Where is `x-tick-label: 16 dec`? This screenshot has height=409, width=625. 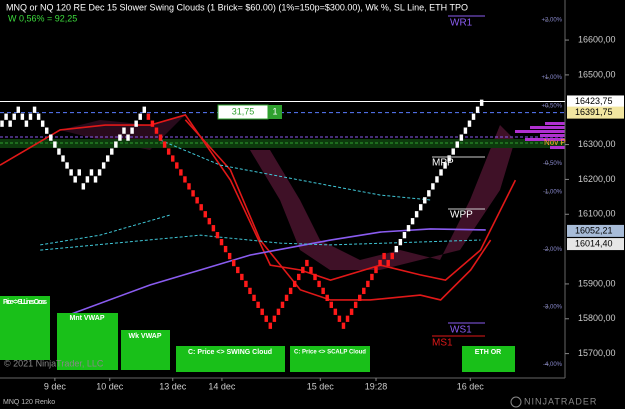 x-tick-label: 16 dec is located at coordinates (471, 386).